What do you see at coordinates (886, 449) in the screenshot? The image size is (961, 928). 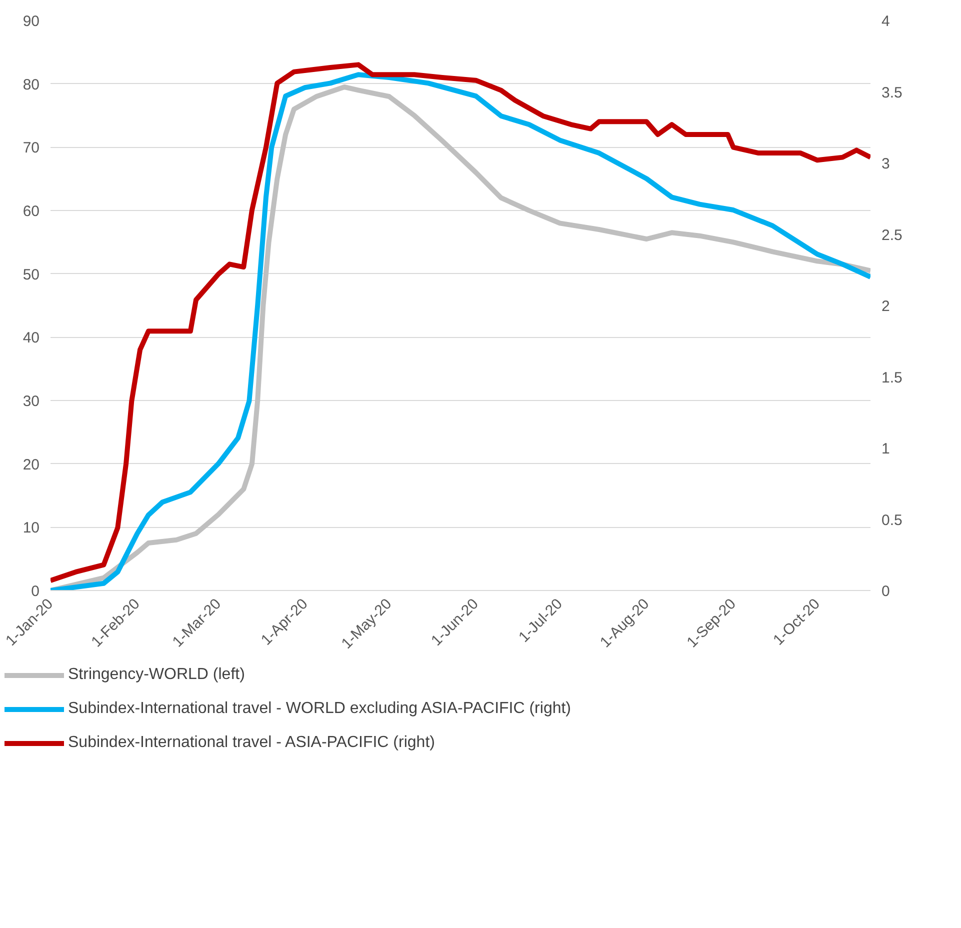 I see `y2-tick-label: 1` at bounding box center [886, 449].